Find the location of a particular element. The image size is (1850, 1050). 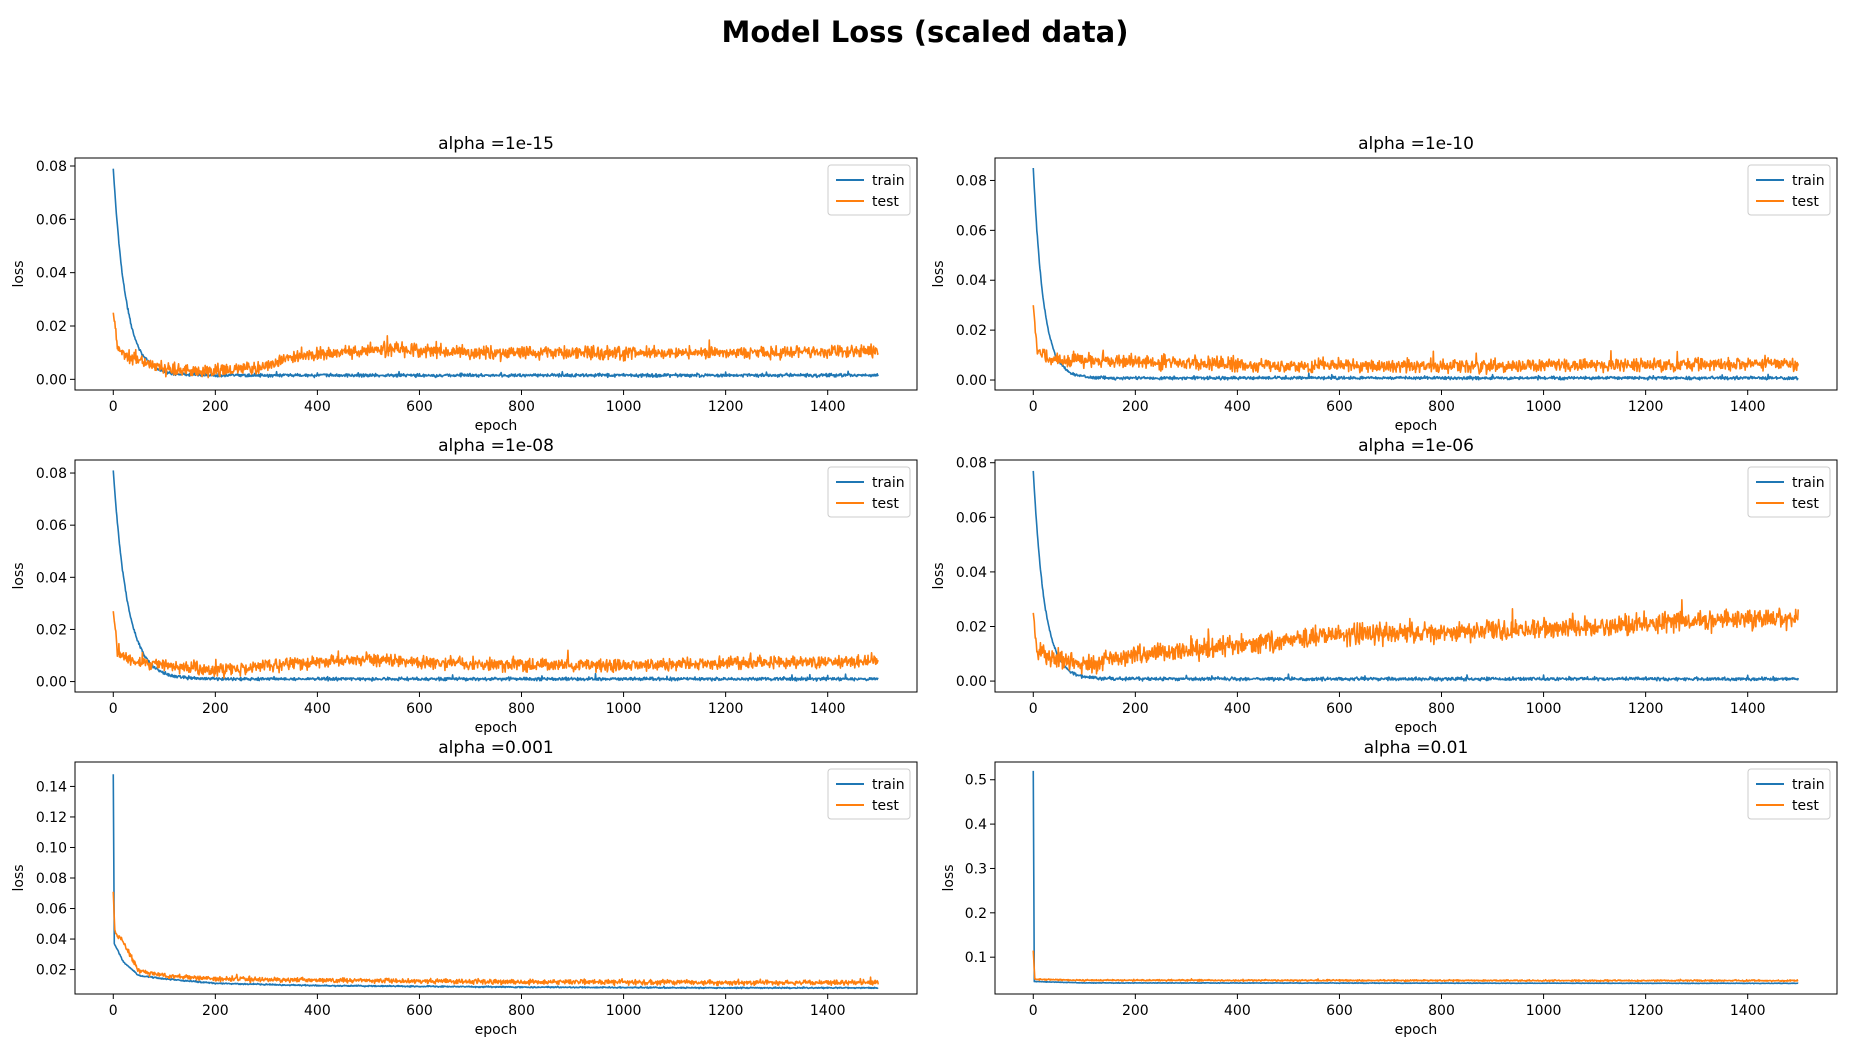

subplot-title: alpha =0.001 is located at coordinates (495, 748).